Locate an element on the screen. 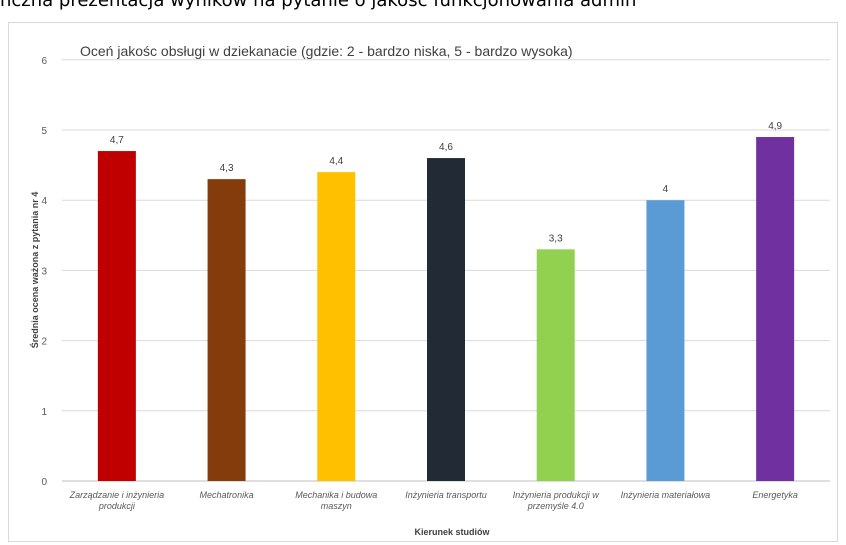 Image resolution: width=846 pixels, height=545 pixels. data-label: 4,4 is located at coordinates (336, 161).